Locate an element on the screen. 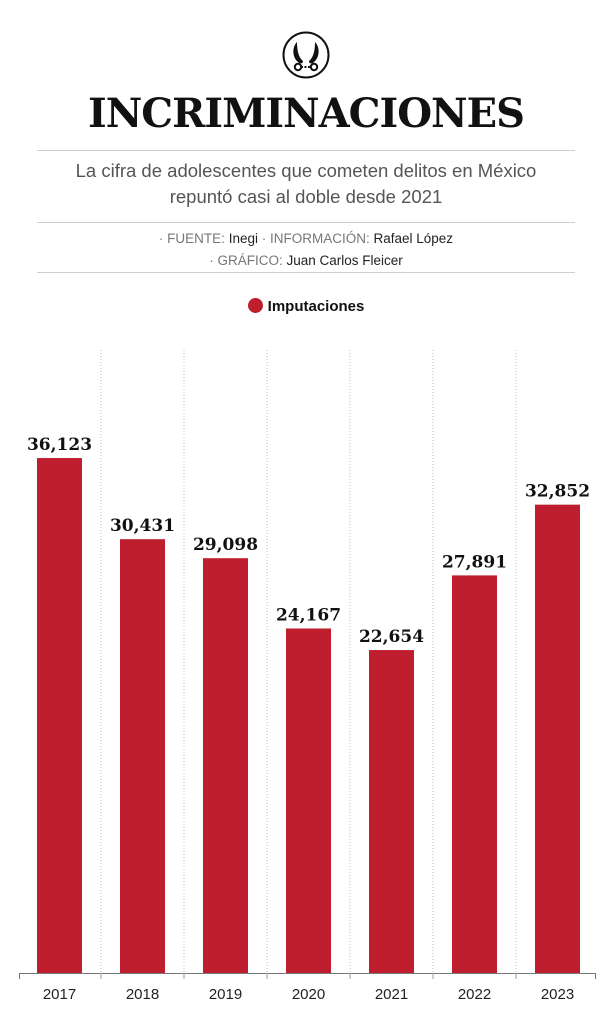 The height and width of the screenshot is (1029, 612). legend: Imputaciones is located at coordinates (306, 306).